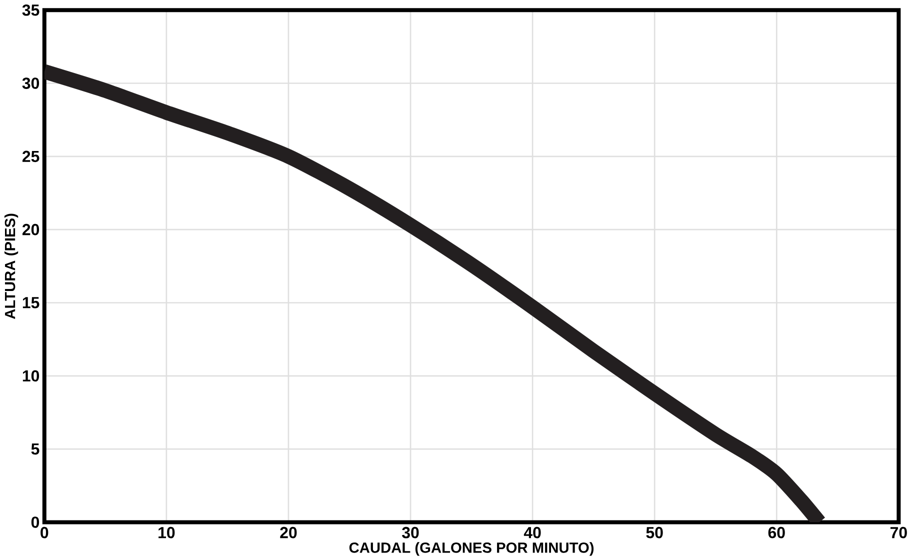 The height and width of the screenshot is (560, 912). Describe the element at coordinates (44, 532) in the screenshot. I see `x-tick-label: 0` at that location.